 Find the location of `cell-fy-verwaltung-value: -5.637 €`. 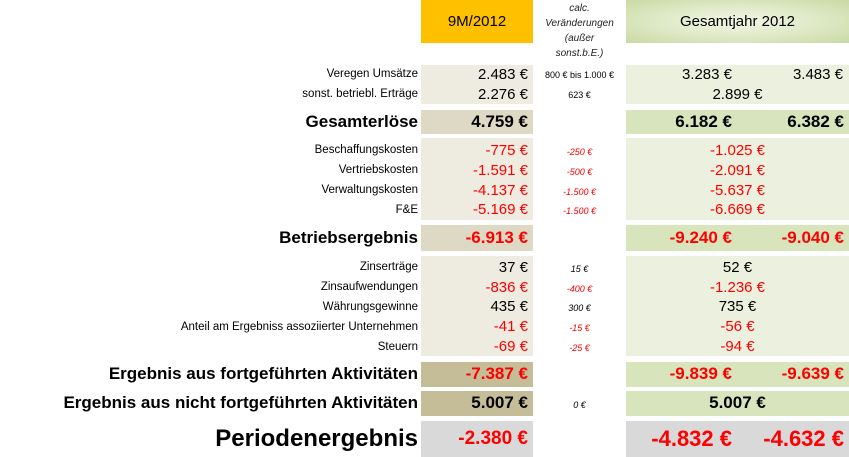

cell-fy-verwaltung-value: -5.637 € is located at coordinates (737, 190).